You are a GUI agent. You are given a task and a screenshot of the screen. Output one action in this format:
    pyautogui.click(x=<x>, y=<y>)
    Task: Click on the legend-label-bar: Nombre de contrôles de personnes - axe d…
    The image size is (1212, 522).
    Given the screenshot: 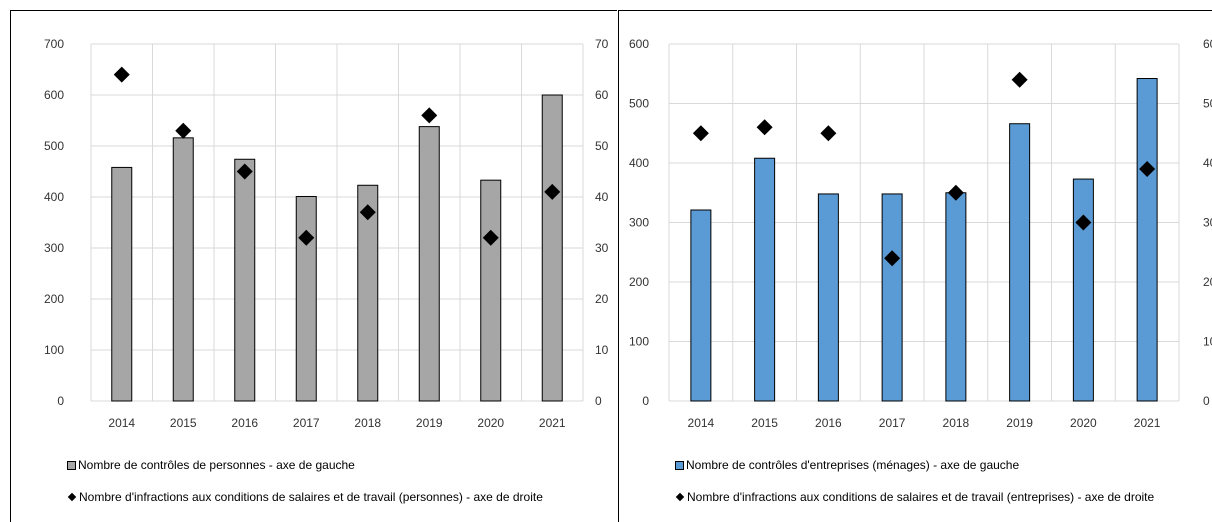 What is the action you would take?
    pyautogui.click(x=216, y=465)
    